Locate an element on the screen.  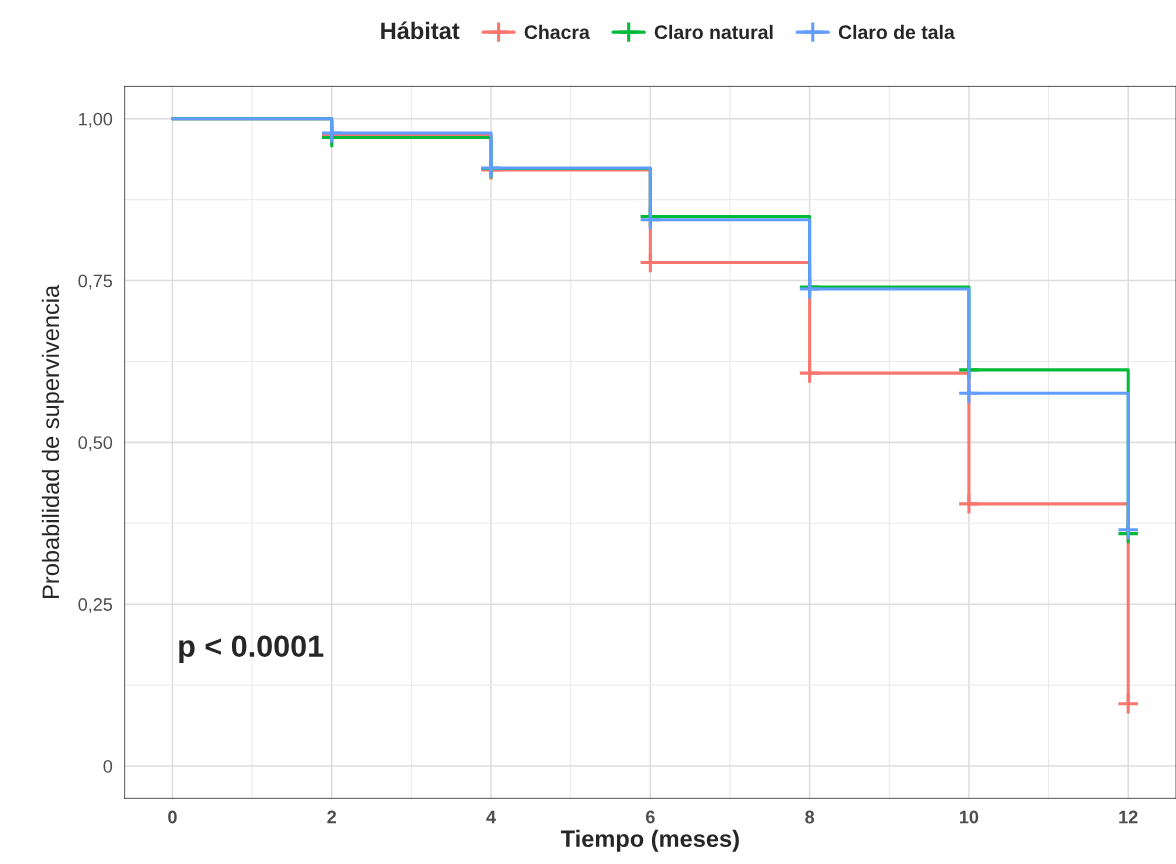
y-tick-label: 0 is located at coordinates (108, 766).